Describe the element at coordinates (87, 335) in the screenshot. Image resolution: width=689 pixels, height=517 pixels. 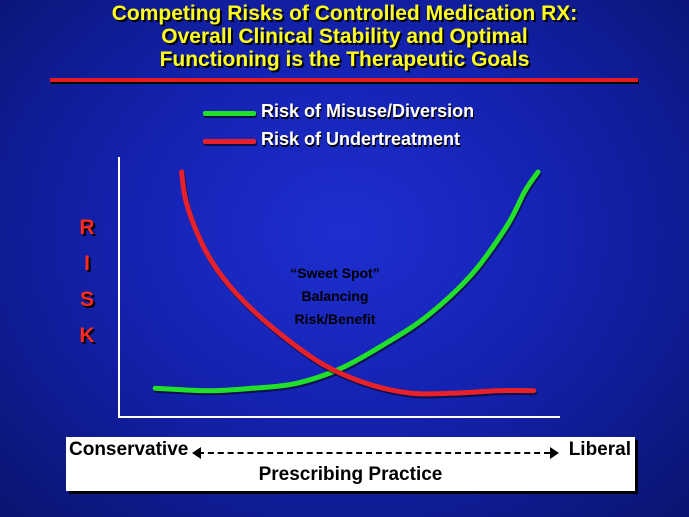
I see `y-axis-letter: K` at that location.